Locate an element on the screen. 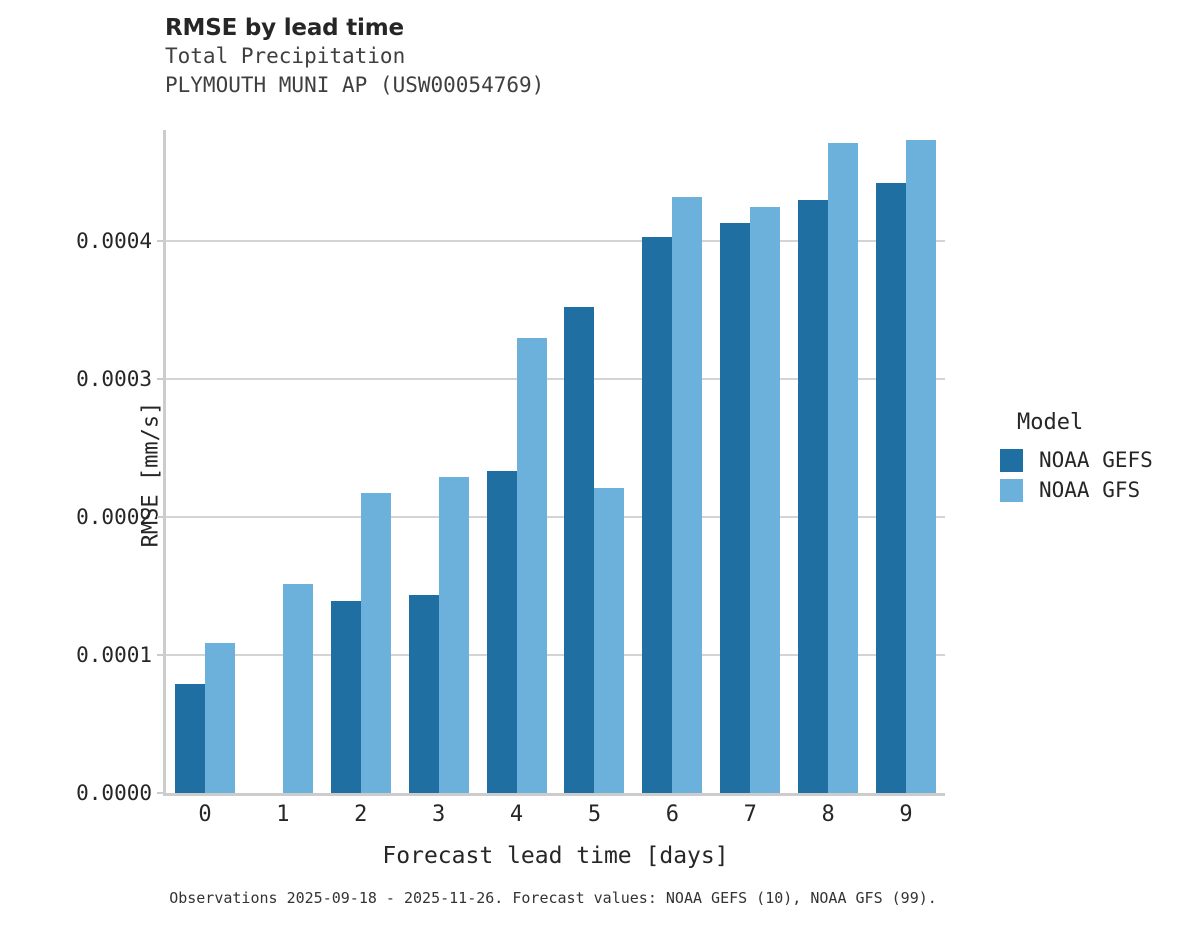 This screenshot has width=1178, height=928. chart-subtitle-variable: Total Precipitation is located at coordinates (285, 56).